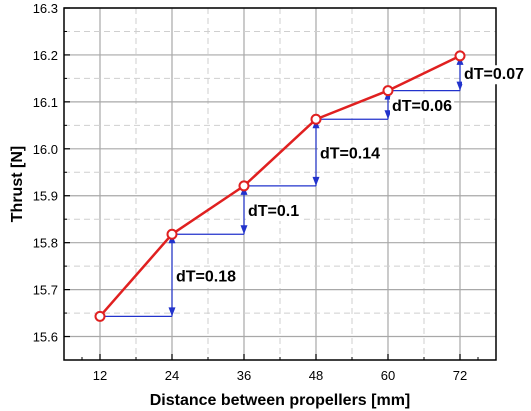 This screenshot has width=531, height=411. What do you see at coordinates (45, 55) in the screenshot?
I see `y-tick-label: 16.2` at bounding box center [45, 55].